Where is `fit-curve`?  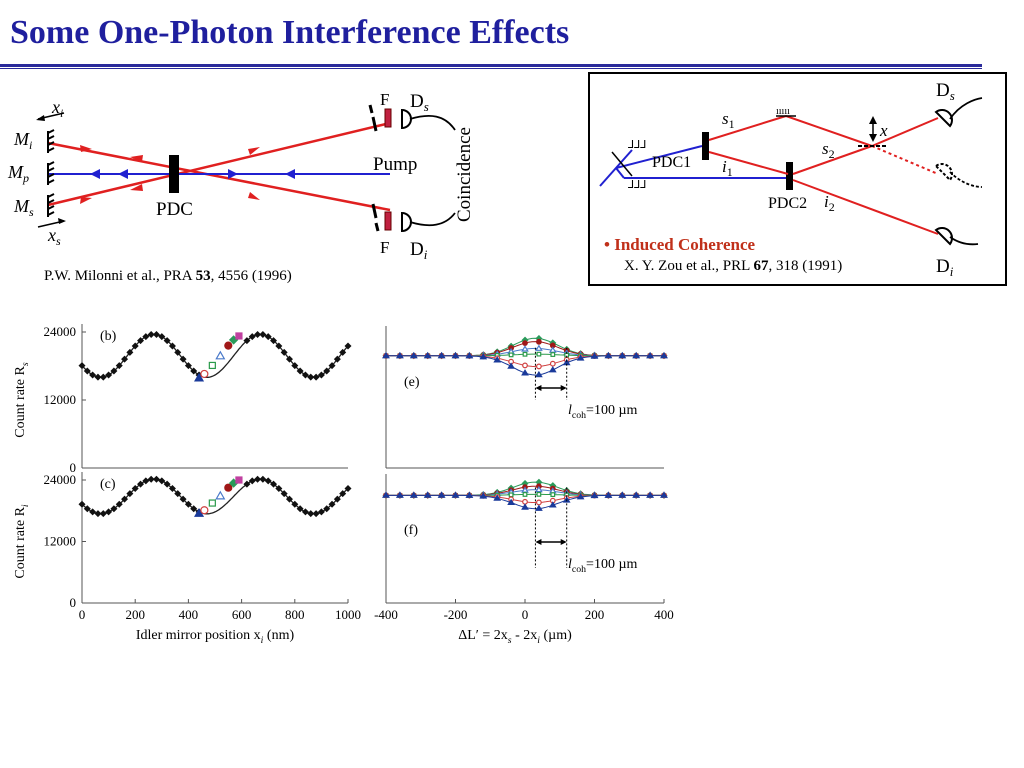
fit-curve is located at coordinates (215, 355).